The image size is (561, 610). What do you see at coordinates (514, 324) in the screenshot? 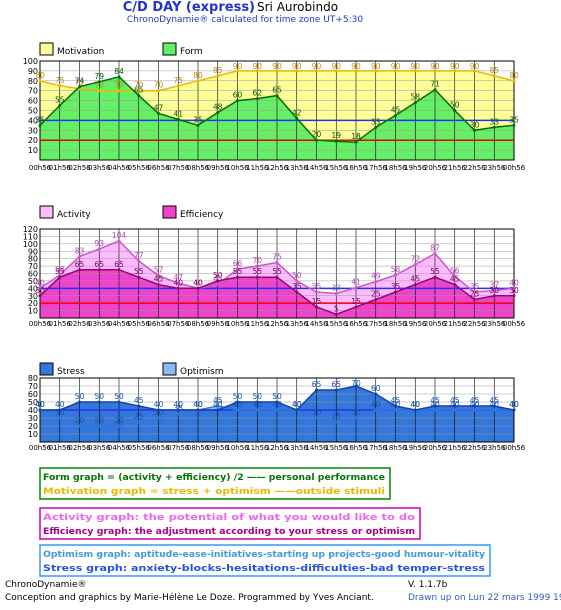
I see `x-tick-label: 00h56` at bounding box center [514, 324].